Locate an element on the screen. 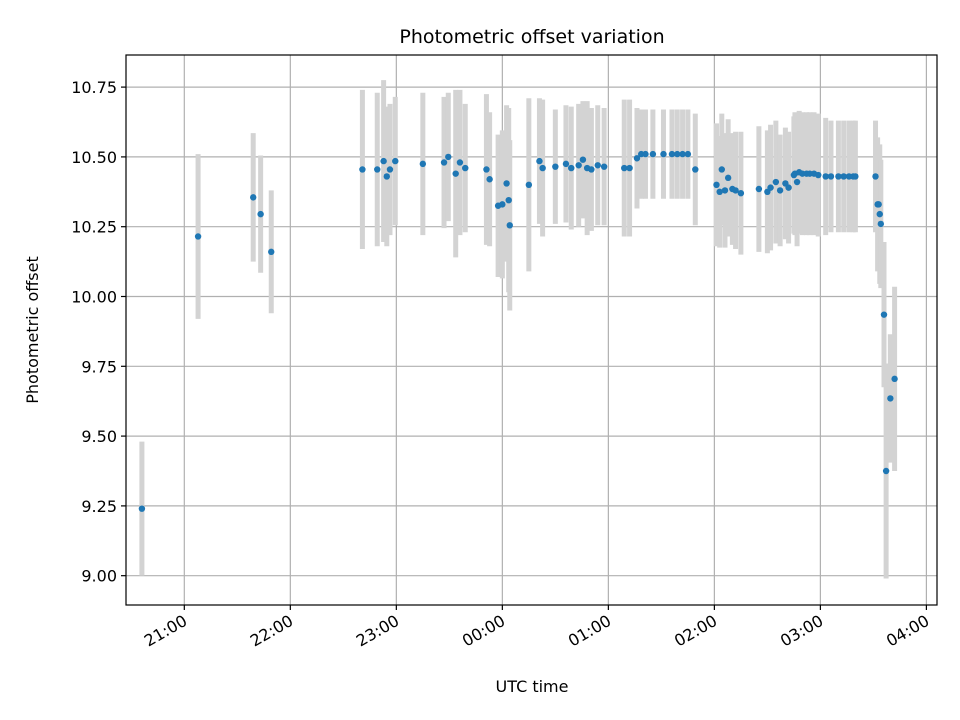 The height and width of the screenshot is (720, 960). chart-title: Photometric offset variation is located at coordinates (531, 37).